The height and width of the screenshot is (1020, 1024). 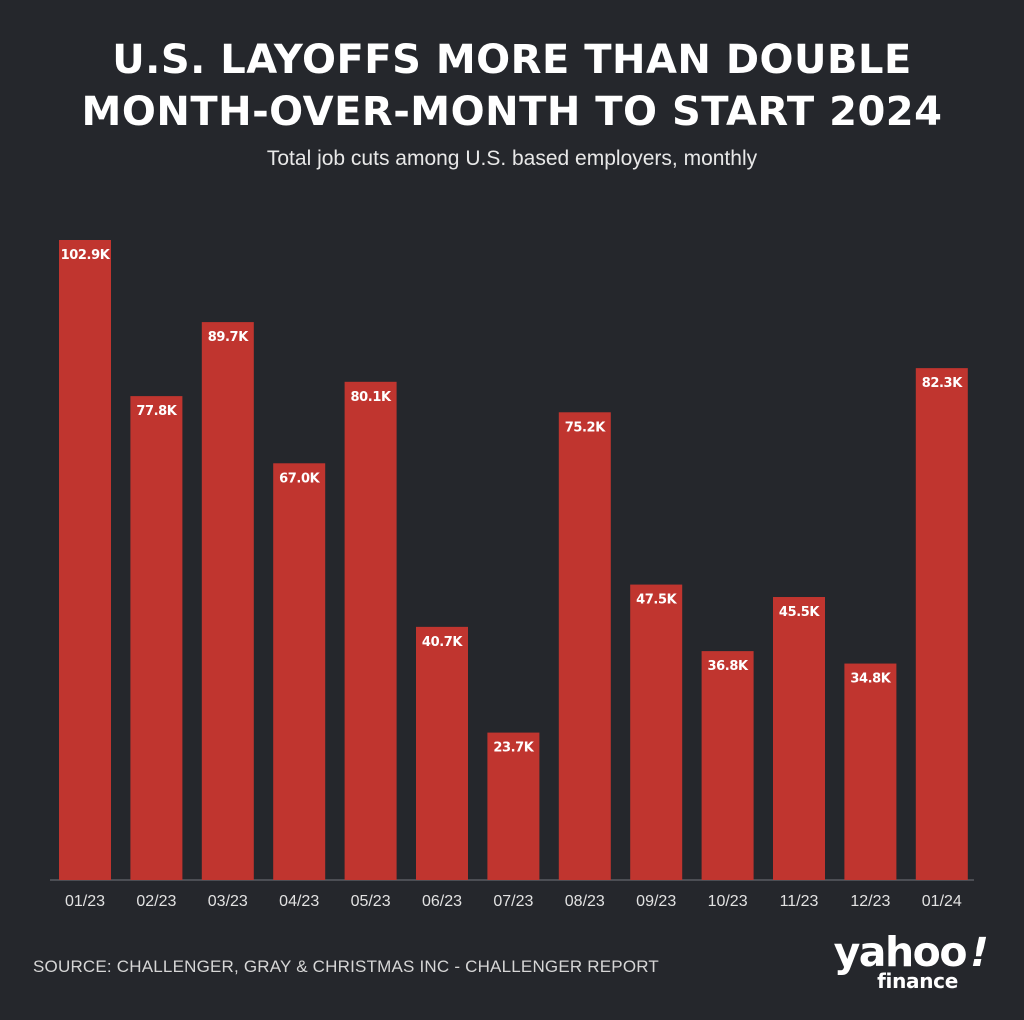 I want to click on yahoo-finance-logo: yahoo ! finance, so click(x=915, y=965).